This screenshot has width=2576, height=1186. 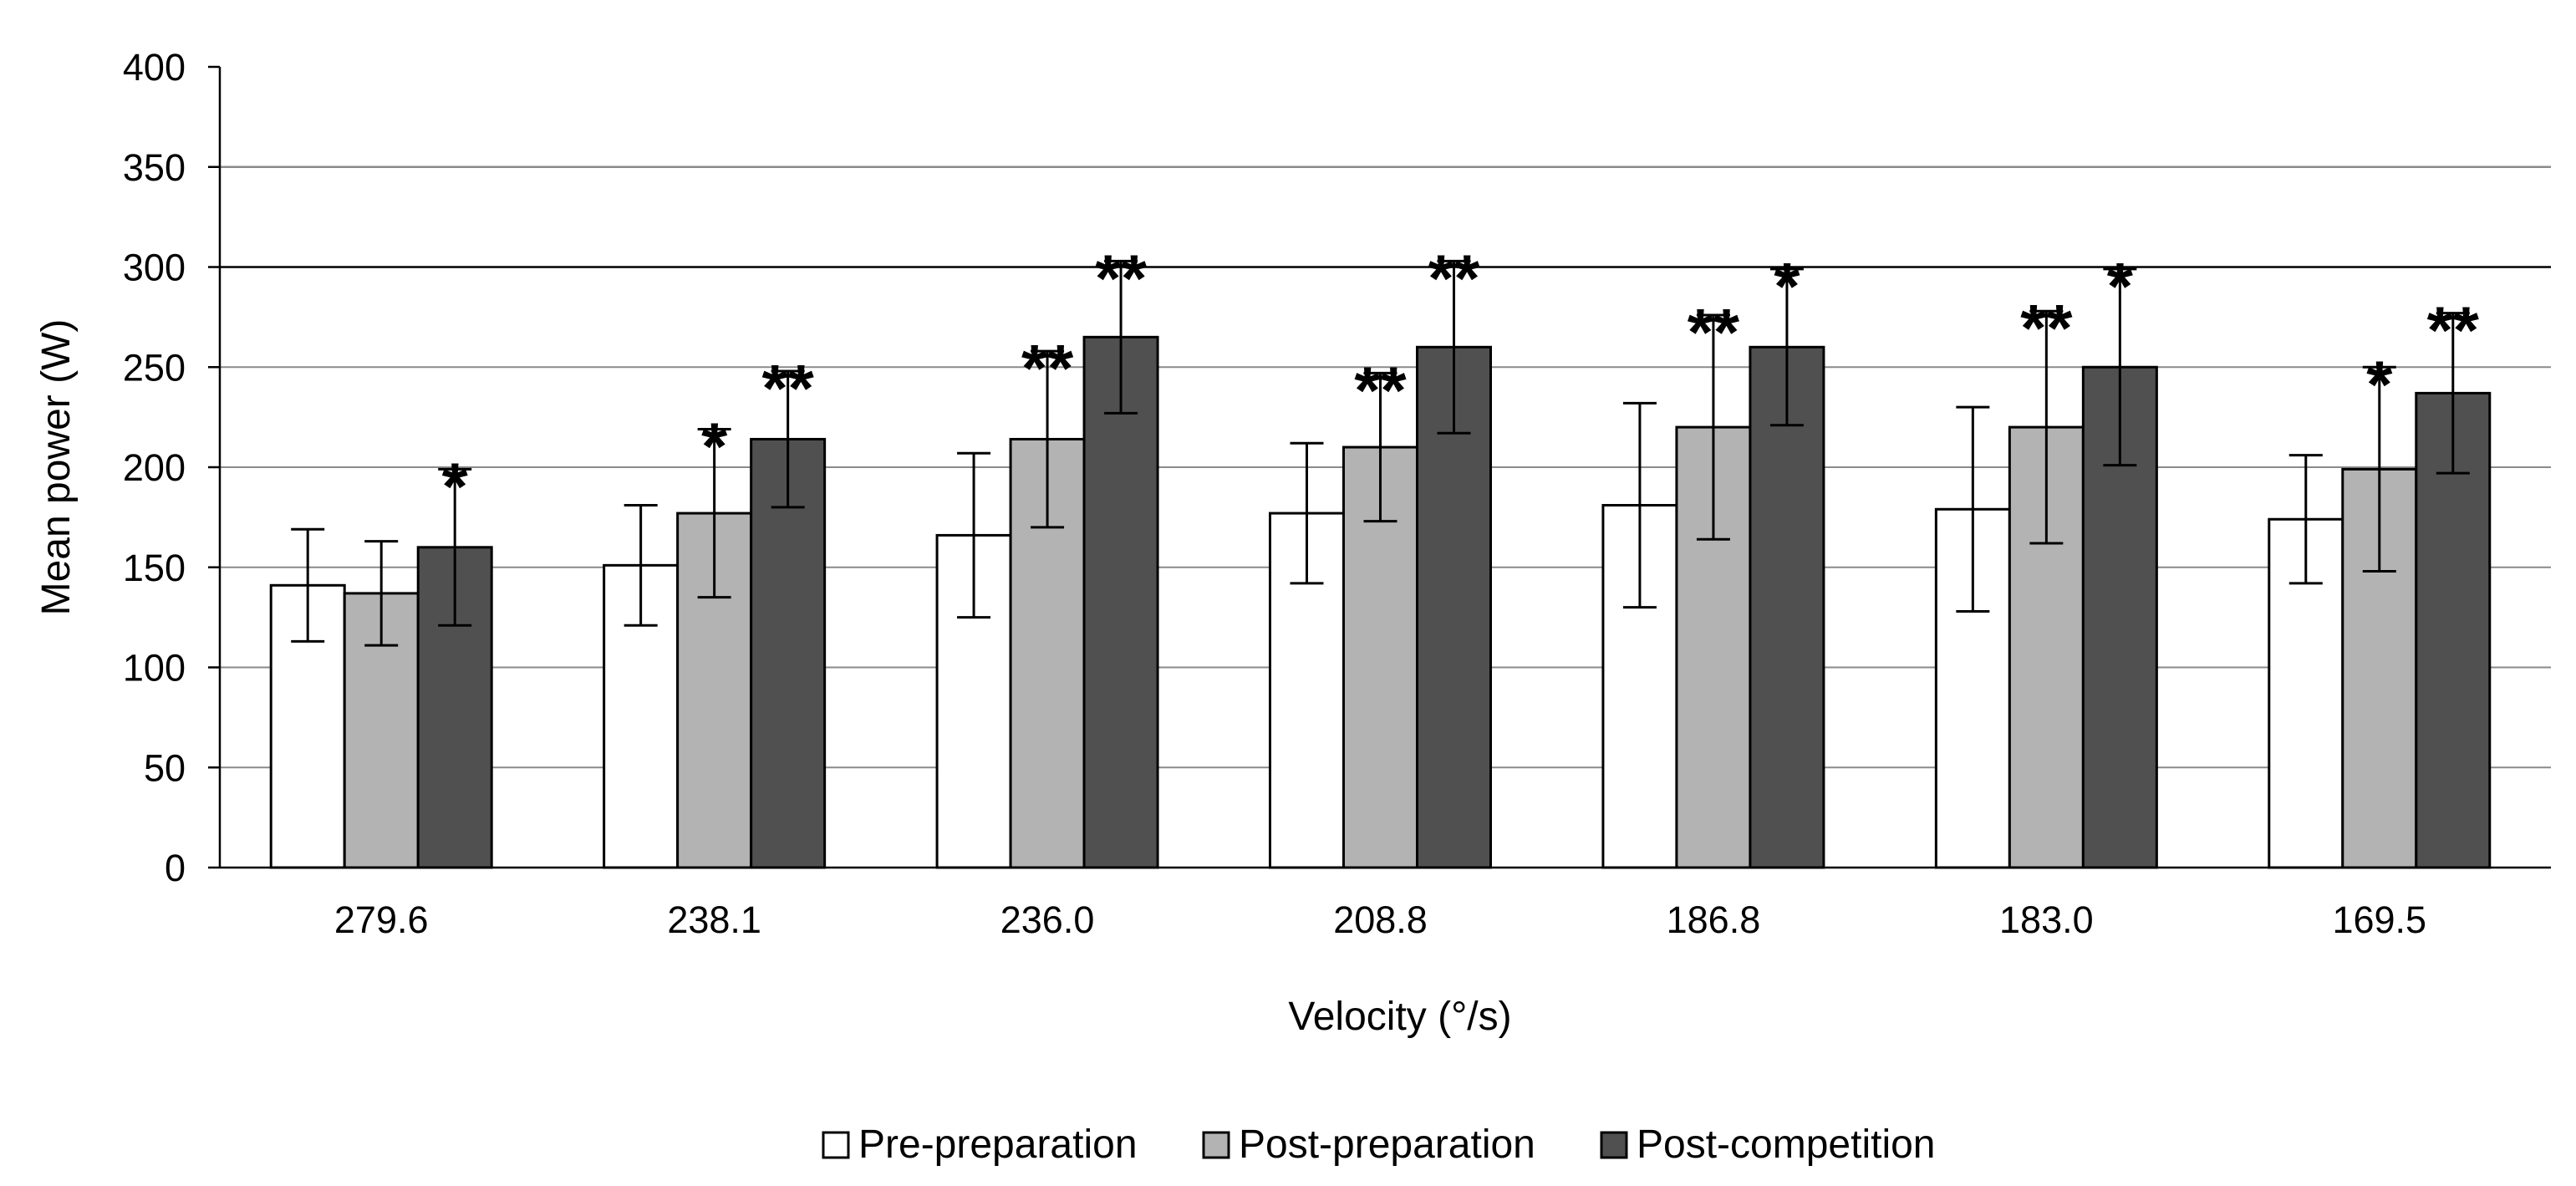 What do you see at coordinates (998, 1144) in the screenshot?
I see `legend-label-pre-preparation: Pre-preparation` at bounding box center [998, 1144].